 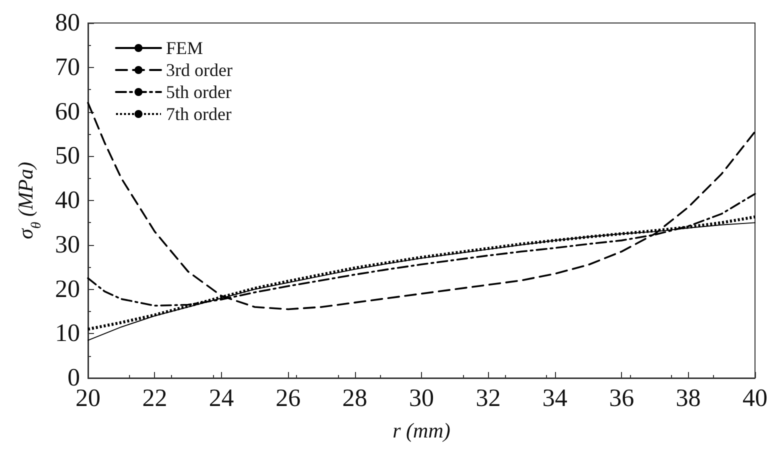 What do you see at coordinates (67, 67) in the screenshot?
I see `y-tick-label: 70` at bounding box center [67, 67].